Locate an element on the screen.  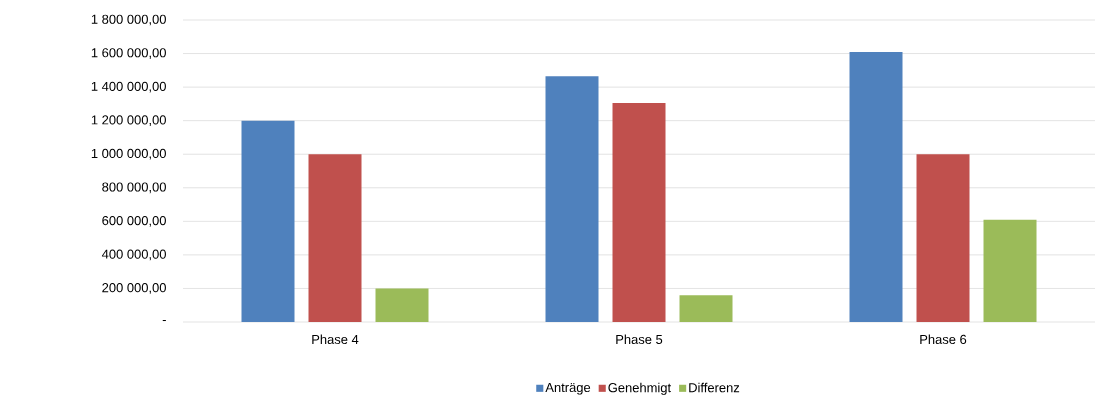
y-tick-label: 400 000,00 is located at coordinates (133, 255).